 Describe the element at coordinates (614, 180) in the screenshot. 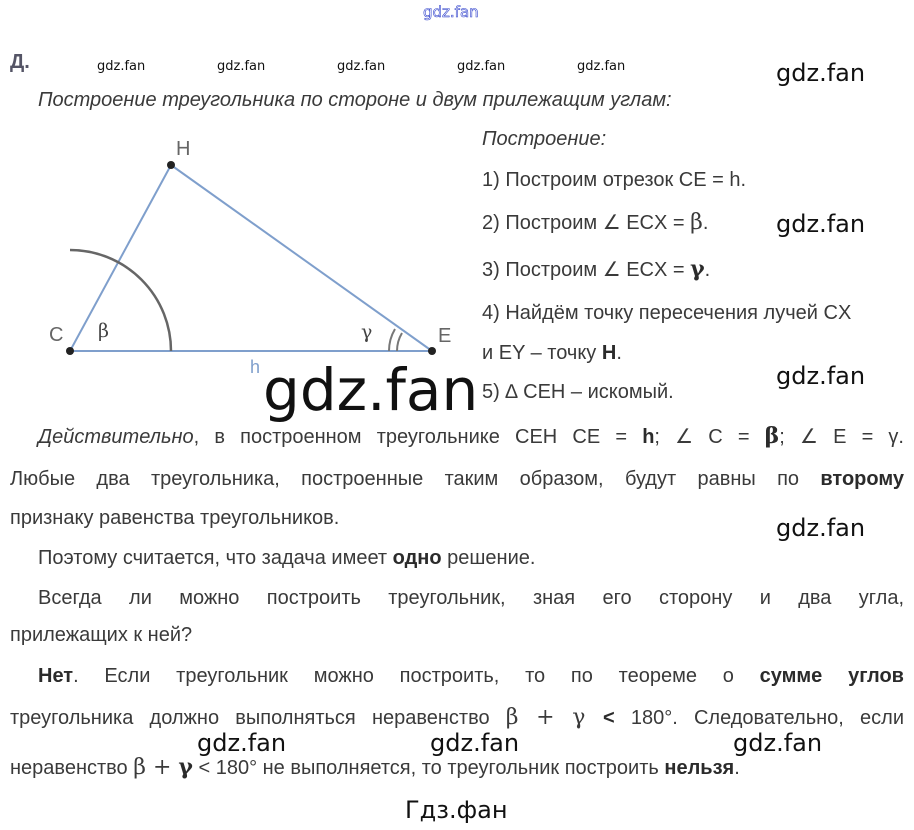

I see `step-1: 1) Построим отрезок CE = h.` at that location.